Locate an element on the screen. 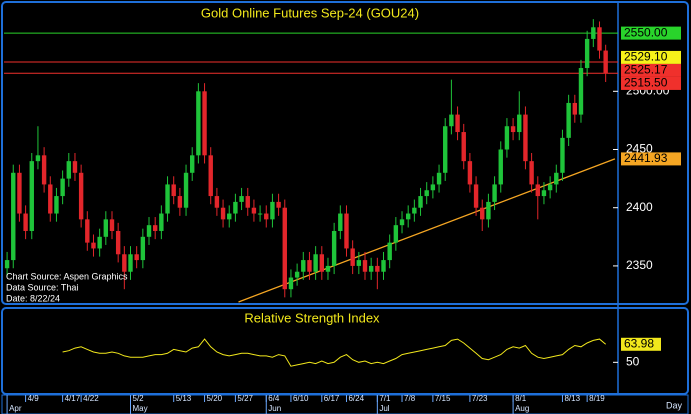 This screenshot has height=414, width=691. x-tick-label: 6/4 is located at coordinates (274, 398).